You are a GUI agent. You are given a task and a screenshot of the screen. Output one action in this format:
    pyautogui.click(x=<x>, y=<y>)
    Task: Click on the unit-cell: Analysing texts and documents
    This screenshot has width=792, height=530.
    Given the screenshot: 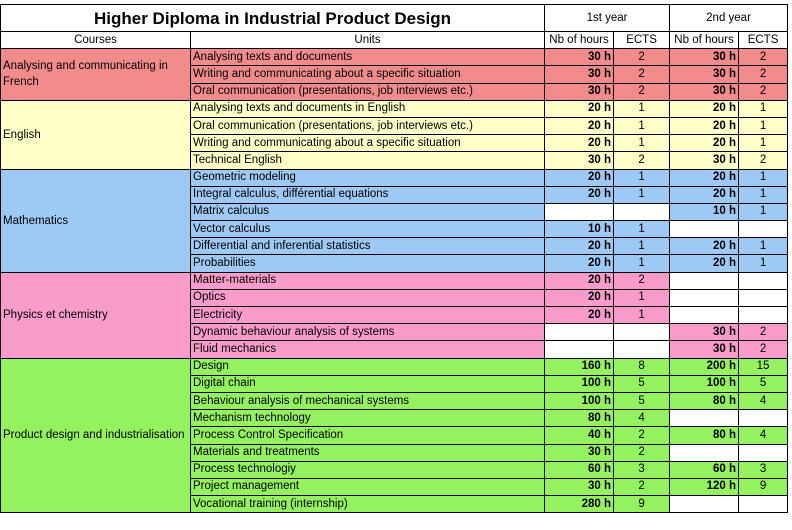 What is the action you would take?
    pyautogui.click(x=367, y=57)
    